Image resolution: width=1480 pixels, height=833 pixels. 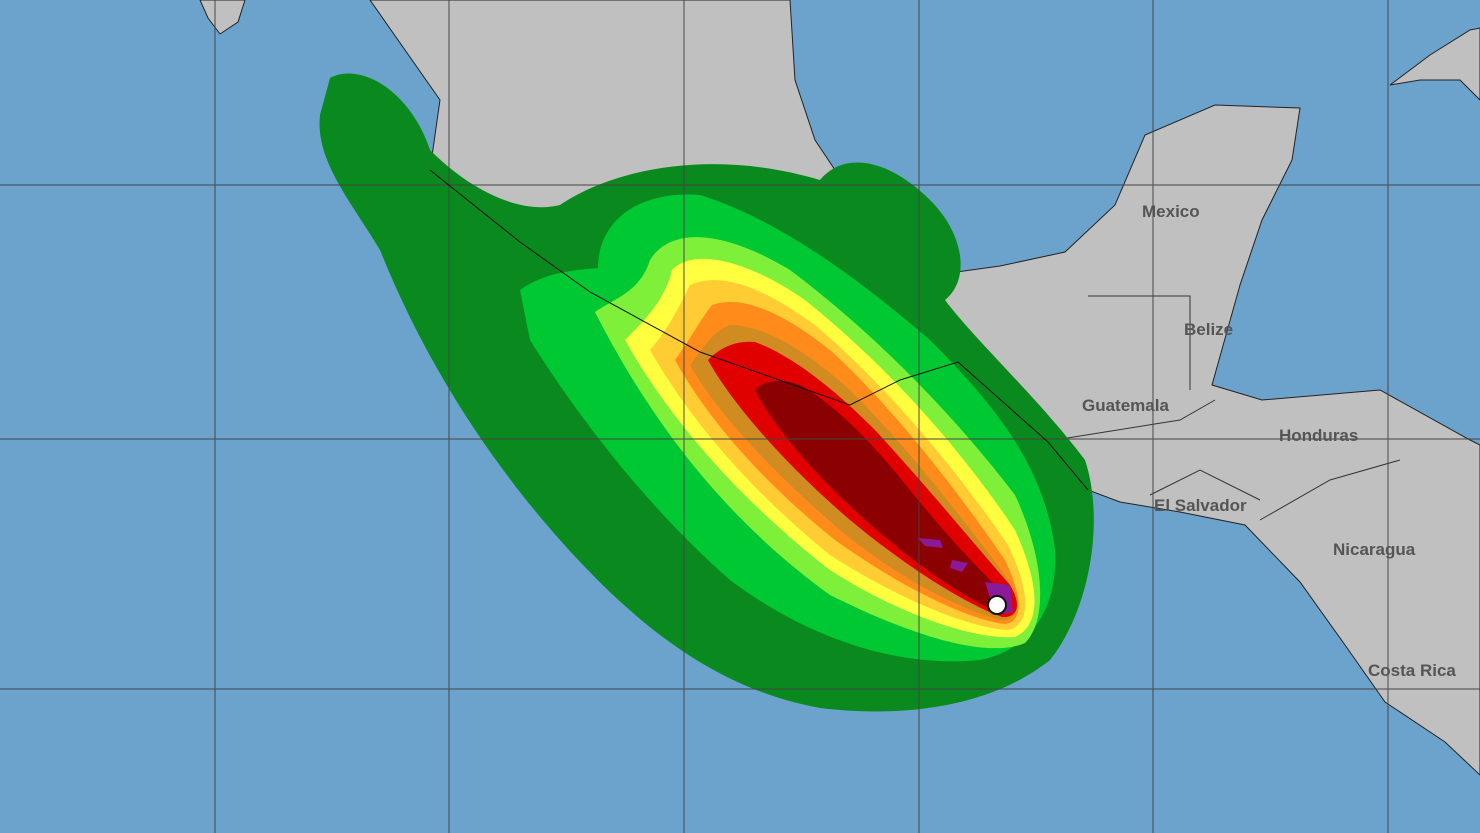 I want to click on label-costa-rica: Costa Rica, so click(x=1412, y=670).